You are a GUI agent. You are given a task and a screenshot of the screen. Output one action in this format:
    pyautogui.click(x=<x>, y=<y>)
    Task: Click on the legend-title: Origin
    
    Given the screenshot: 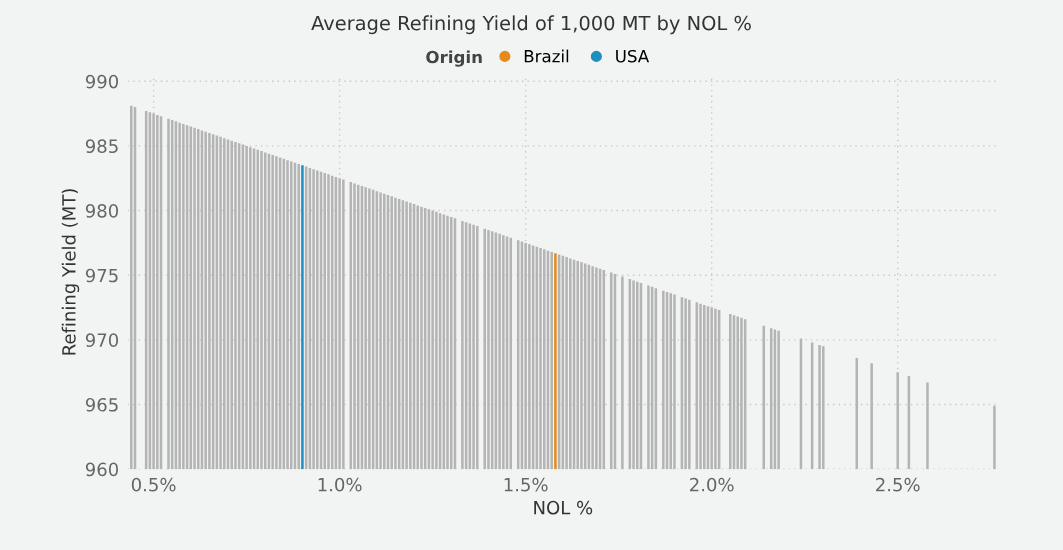 What is the action you would take?
    pyautogui.click(x=454, y=58)
    